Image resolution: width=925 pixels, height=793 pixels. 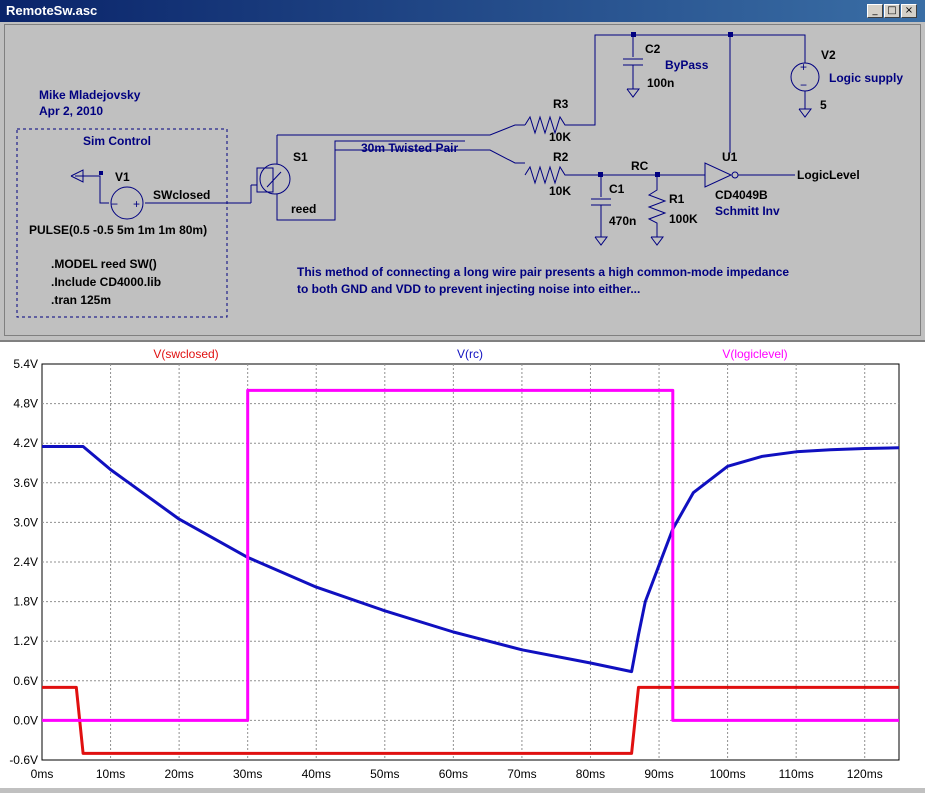 I want to click on r1-value: 100K, so click(x=683, y=219).